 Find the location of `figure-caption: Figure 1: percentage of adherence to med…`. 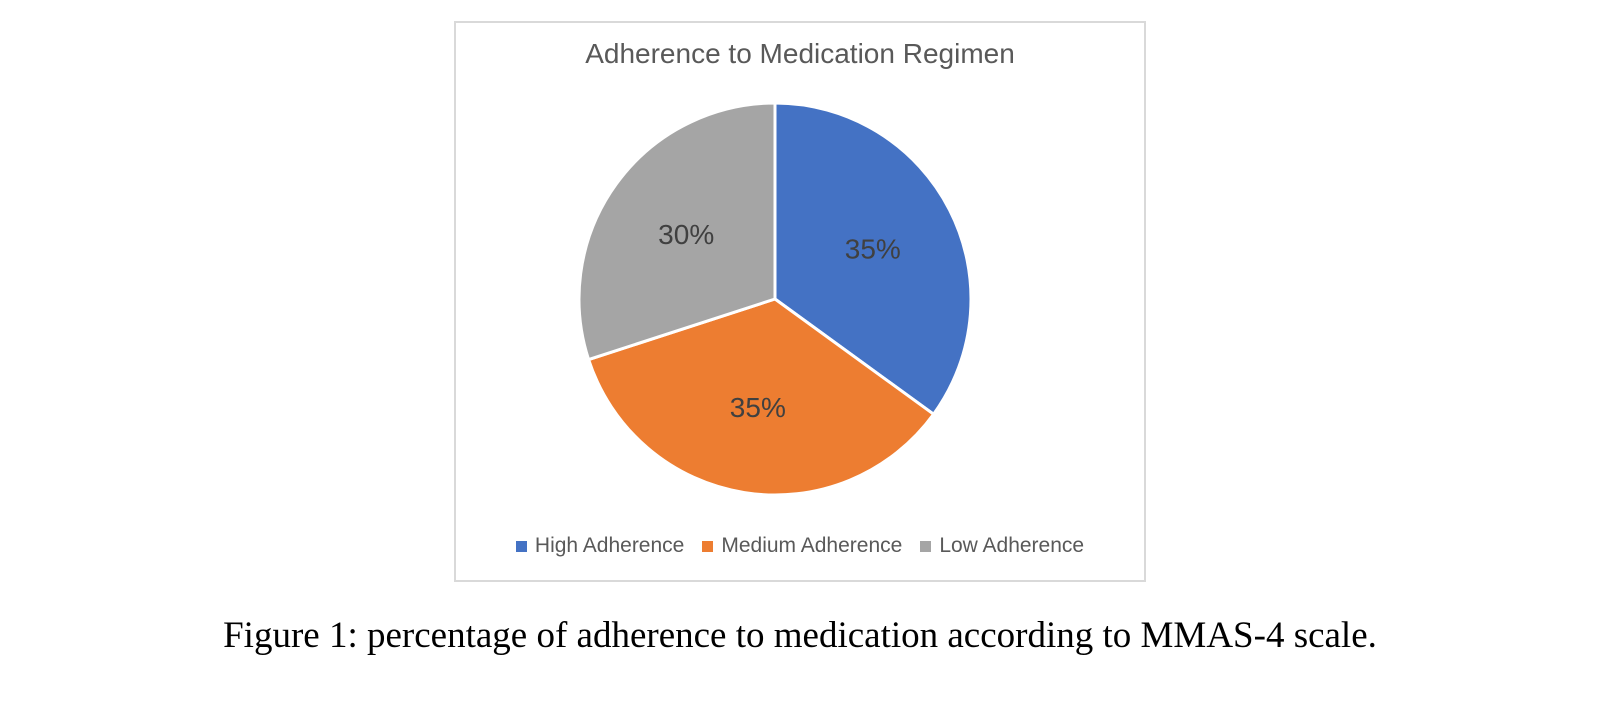

figure-caption: Figure 1: percentage of adherence to med… is located at coordinates (800, 635).